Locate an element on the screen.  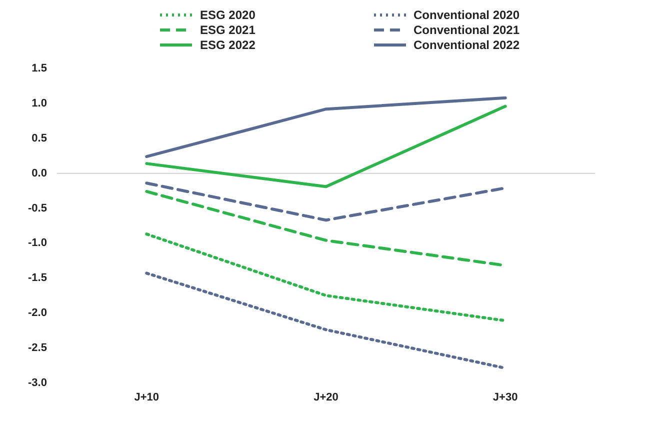
y-tick-label: 0.5 is located at coordinates (39, 138).